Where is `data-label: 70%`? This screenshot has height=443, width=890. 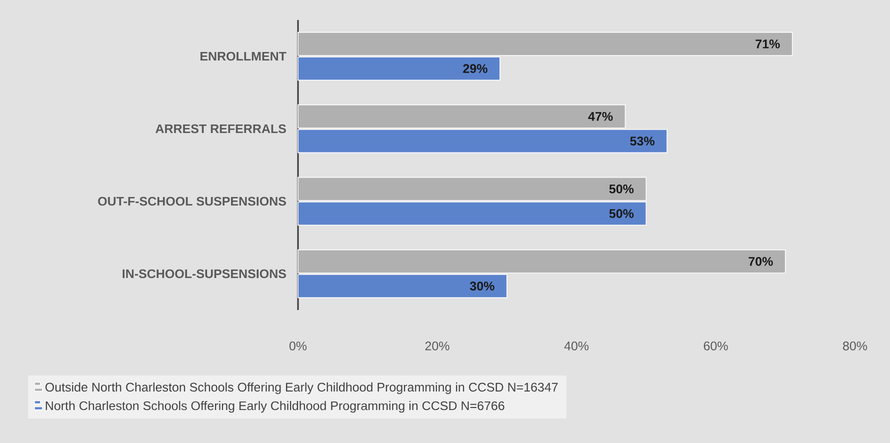 data-label: 70% is located at coordinates (760, 261).